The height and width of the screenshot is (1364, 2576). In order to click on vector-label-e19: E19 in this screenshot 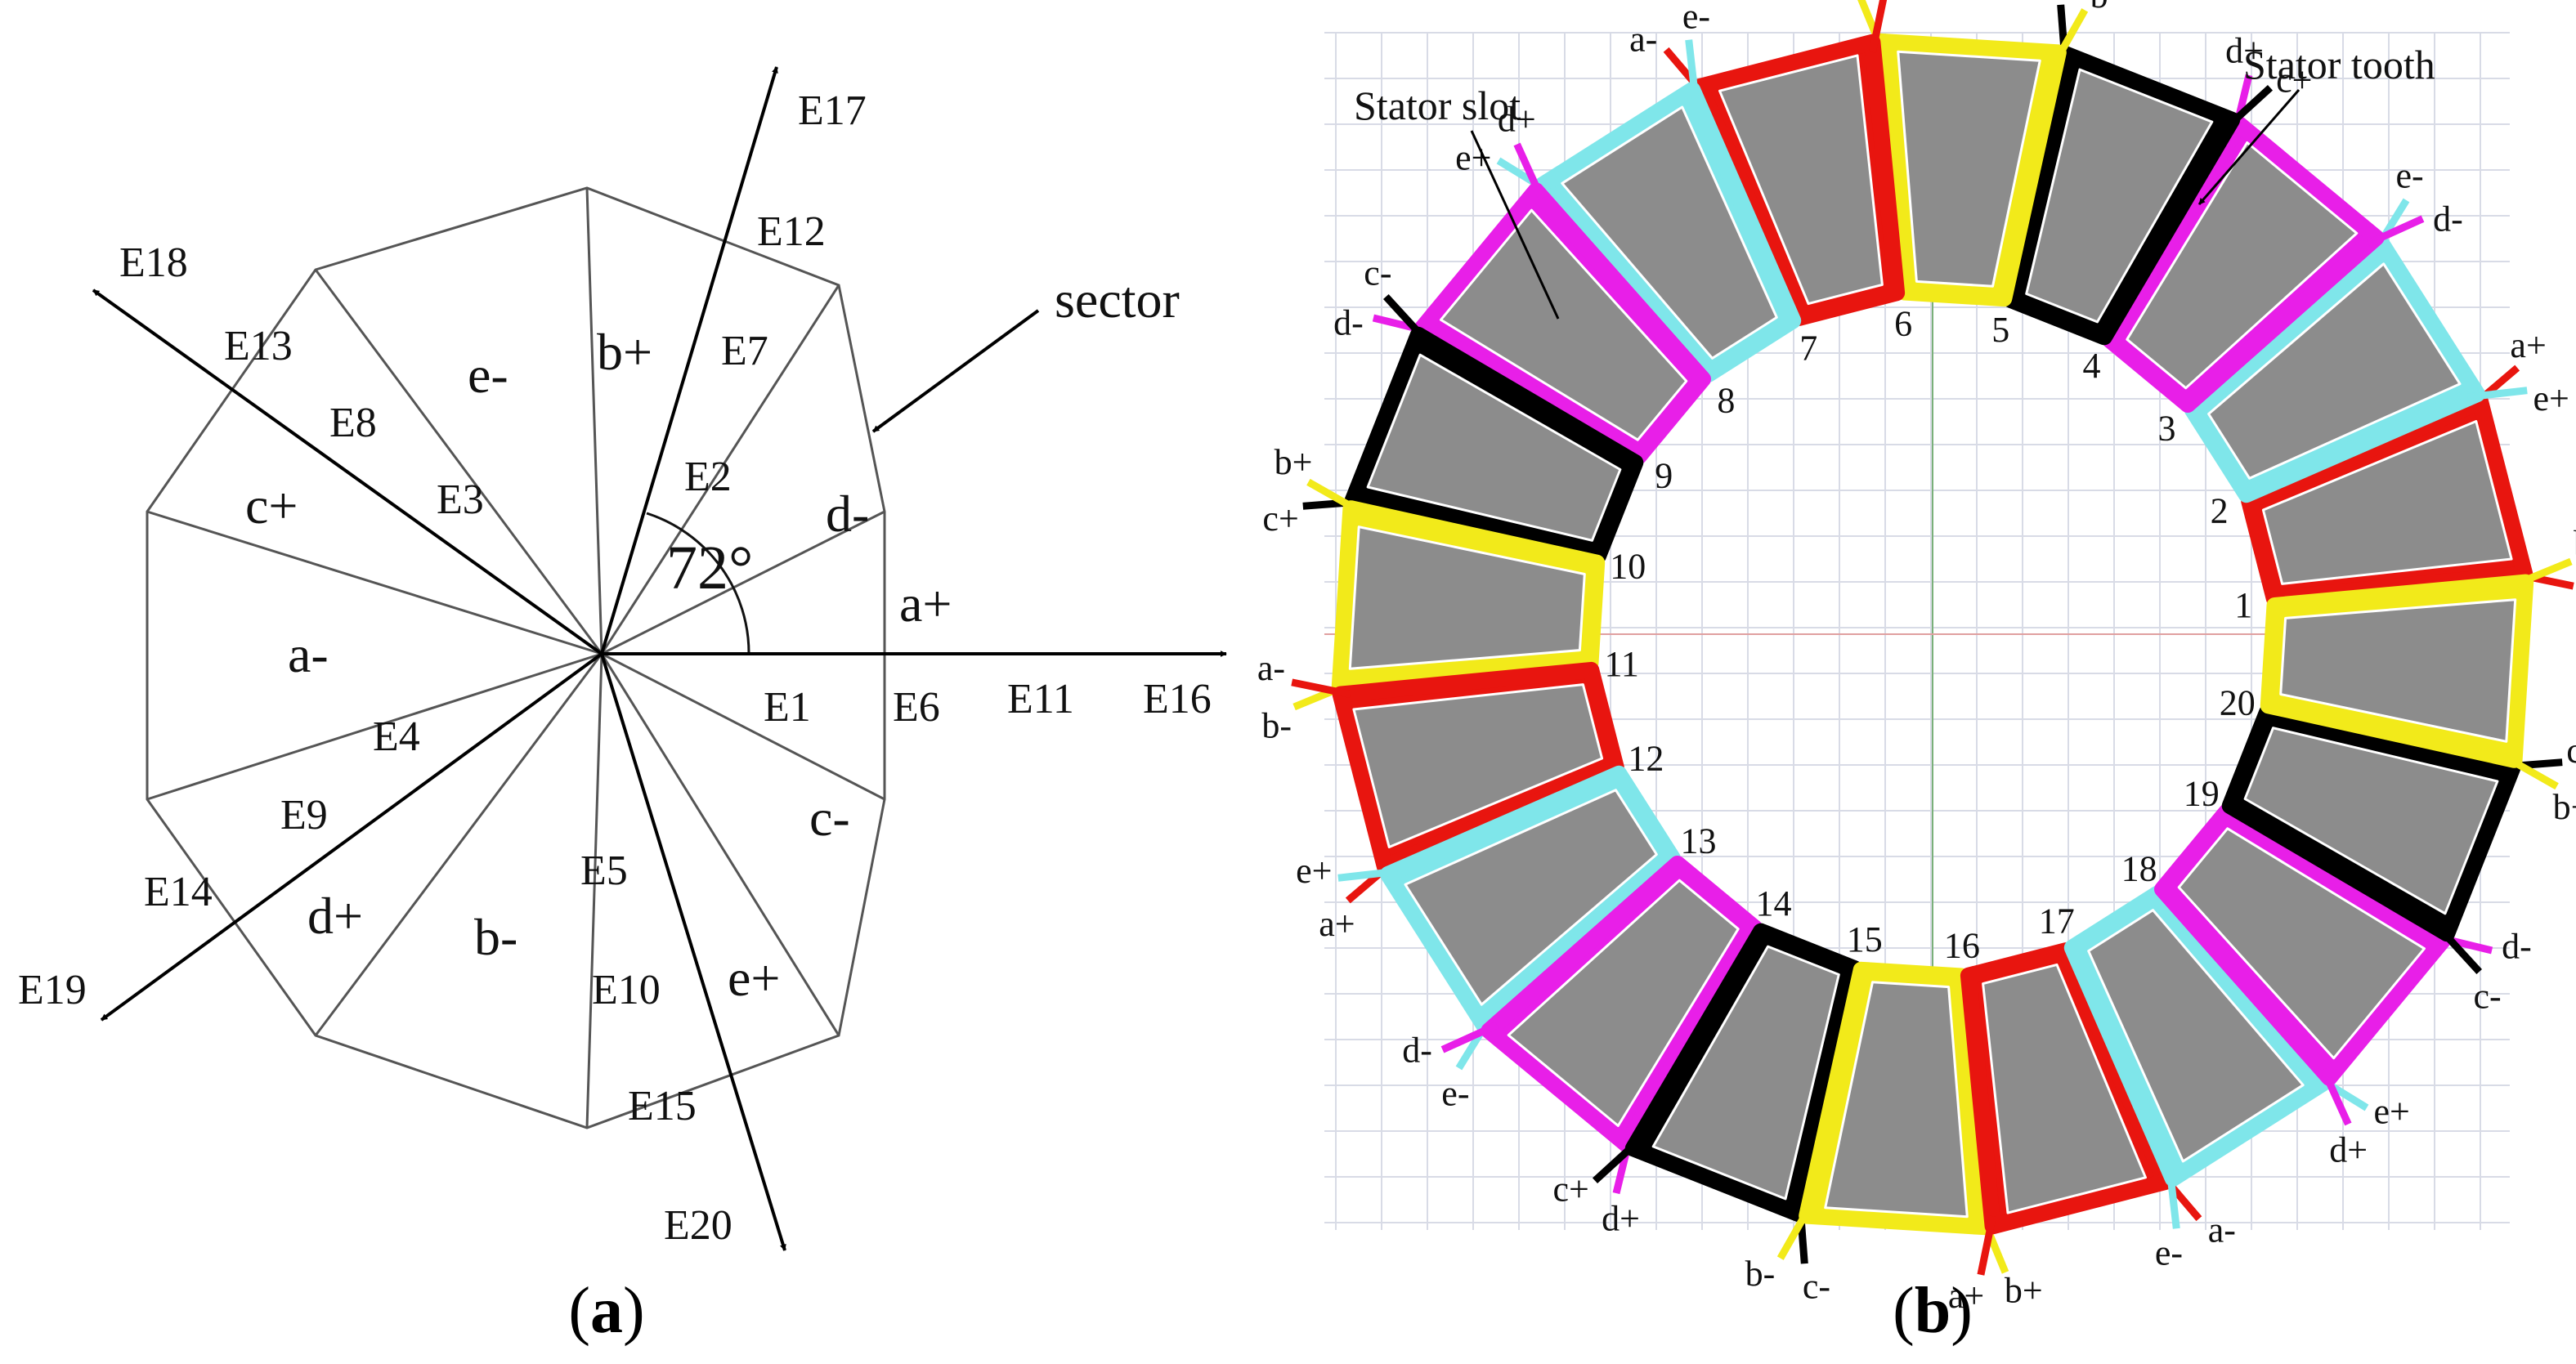, I will do `click(52, 990)`.